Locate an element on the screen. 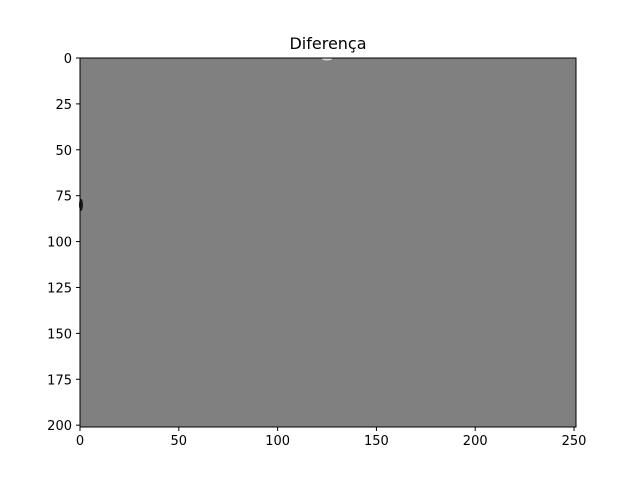 This screenshot has width=640, height=480. x-tick-label: 250 is located at coordinates (574, 441).